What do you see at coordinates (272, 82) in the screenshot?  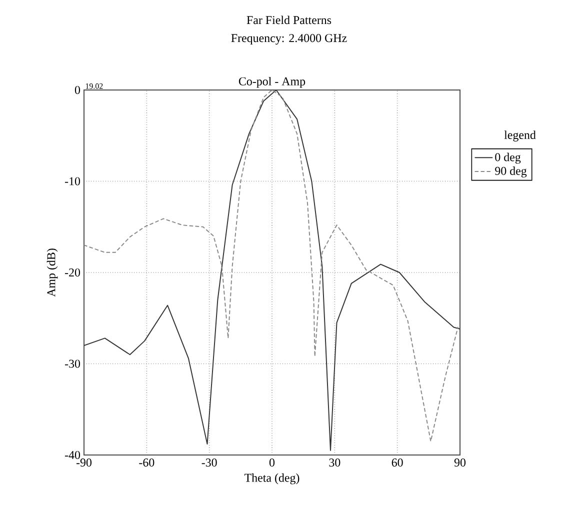 I see `text: Co-pol - Amp` at bounding box center [272, 82].